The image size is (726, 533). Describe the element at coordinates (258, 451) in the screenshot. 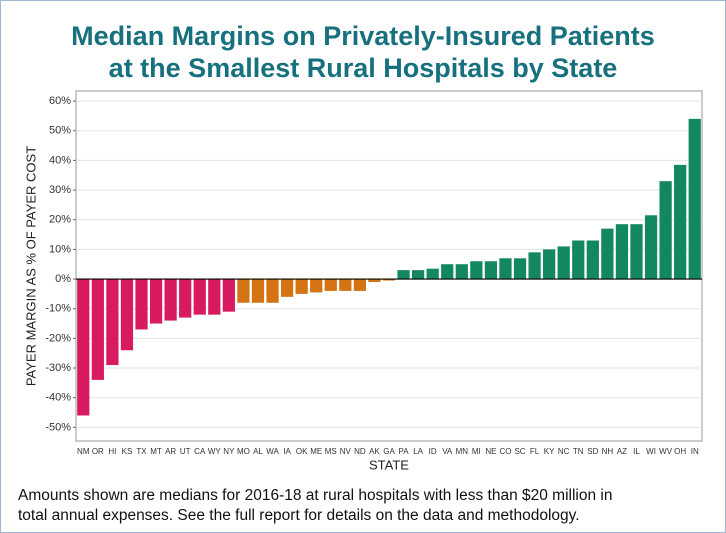

I see `x-tick-label: AL` at that location.